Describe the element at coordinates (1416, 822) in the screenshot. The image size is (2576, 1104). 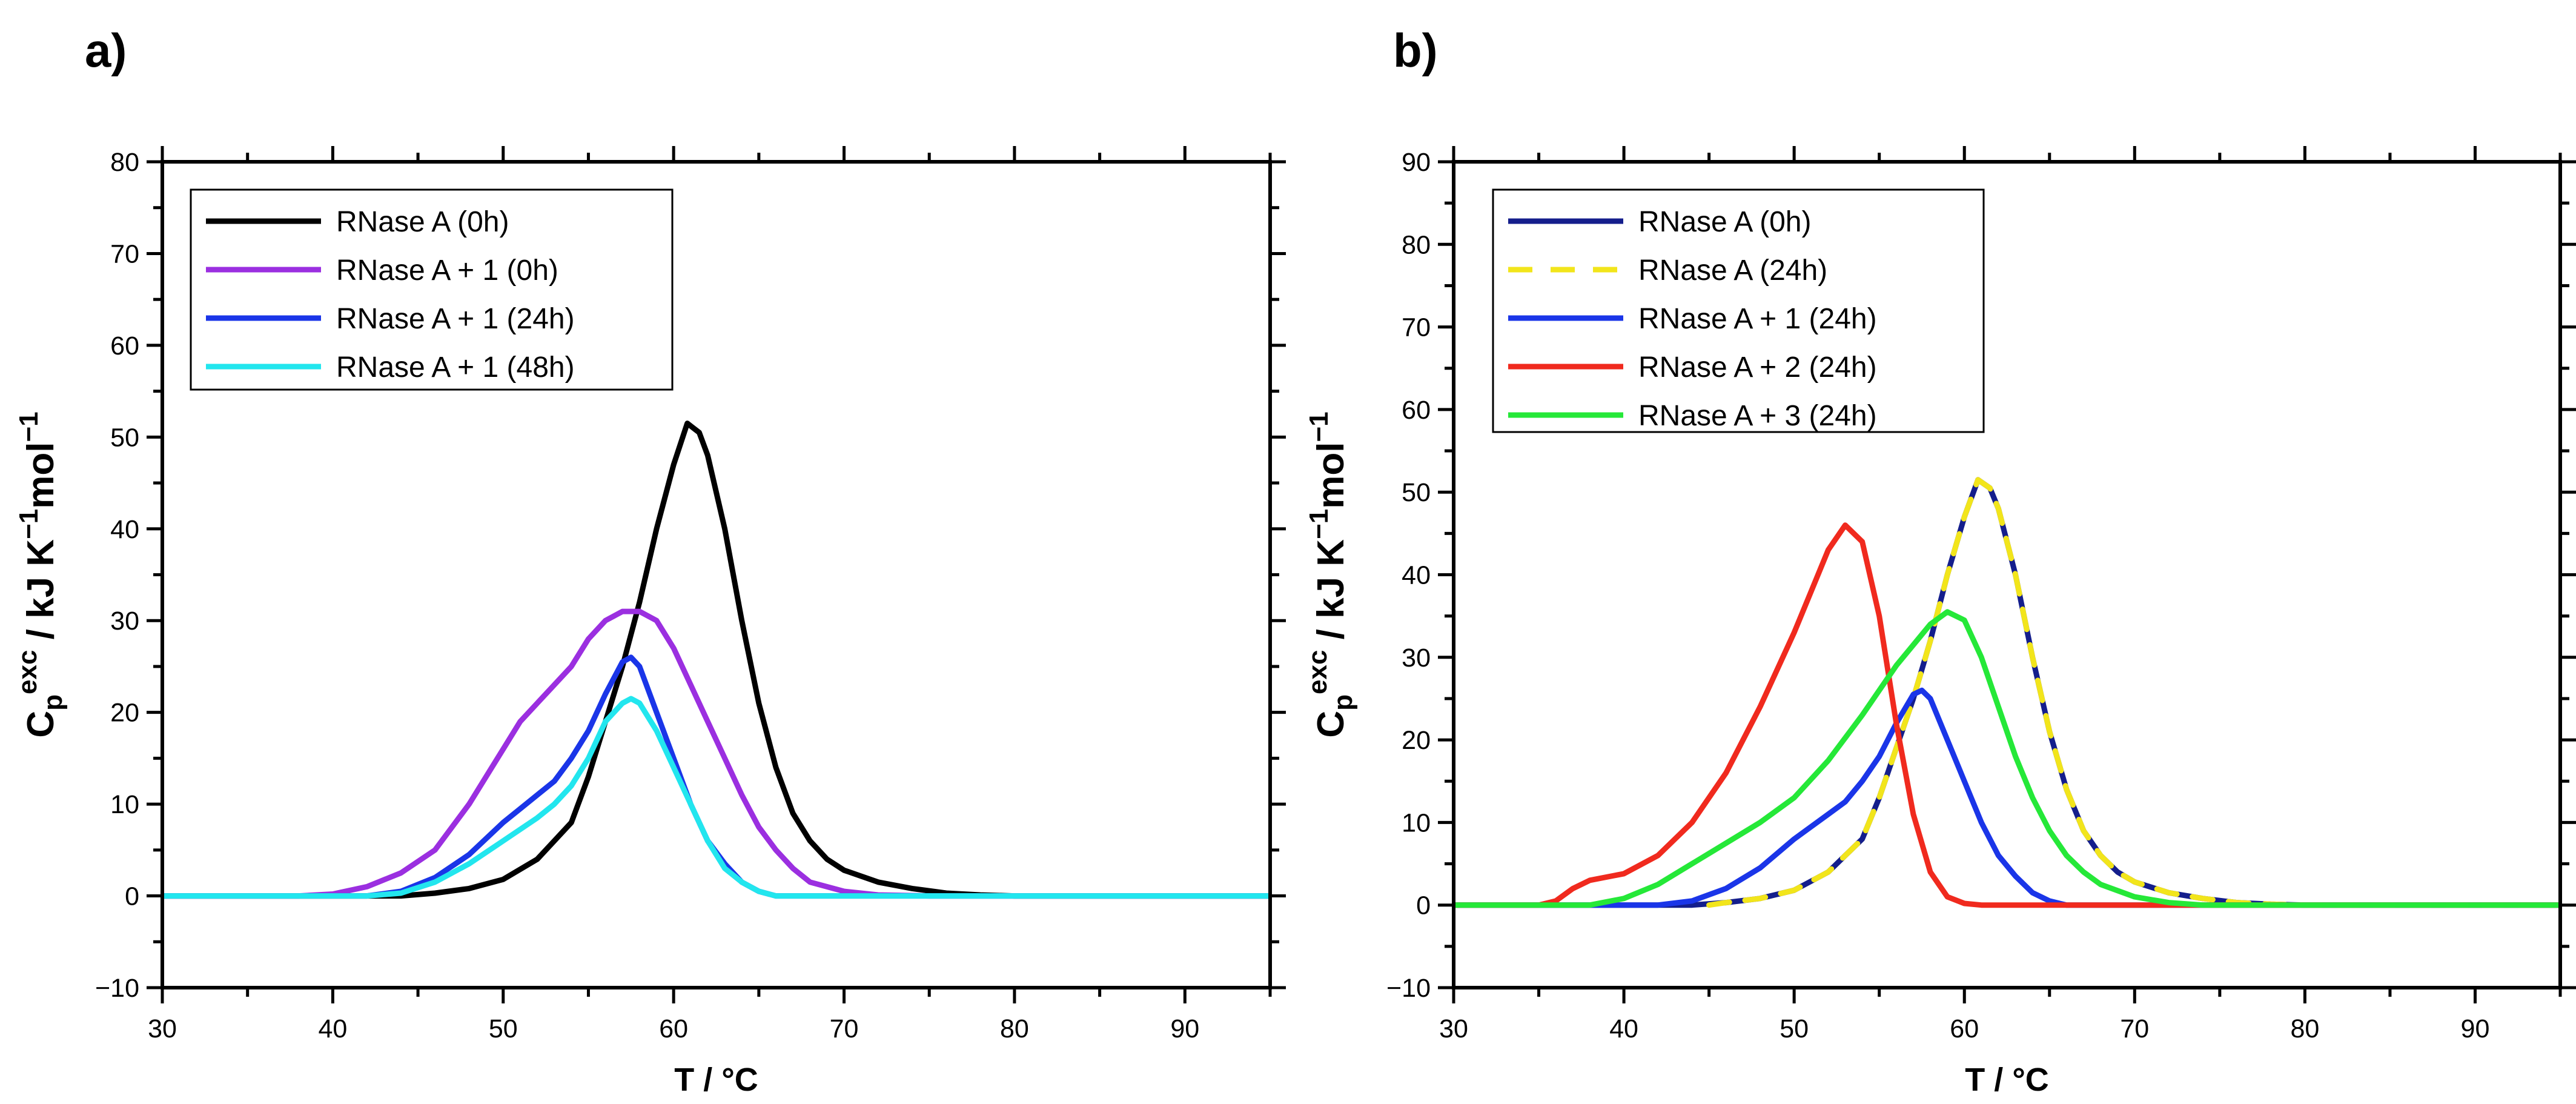
I see `y-tick-label-b: 10` at that location.